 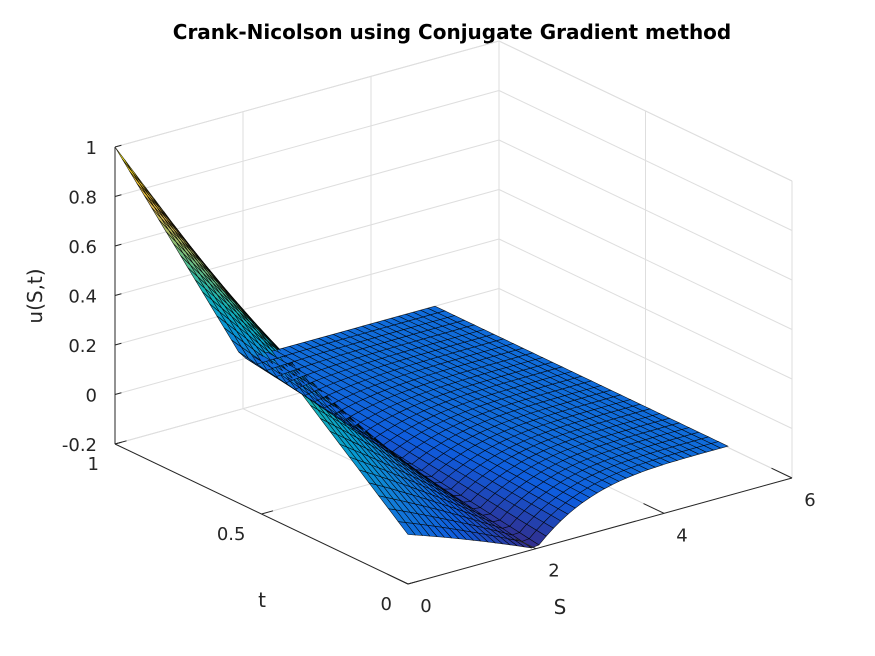 I want to click on y-tick-label: 0.5, so click(x=231, y=534).